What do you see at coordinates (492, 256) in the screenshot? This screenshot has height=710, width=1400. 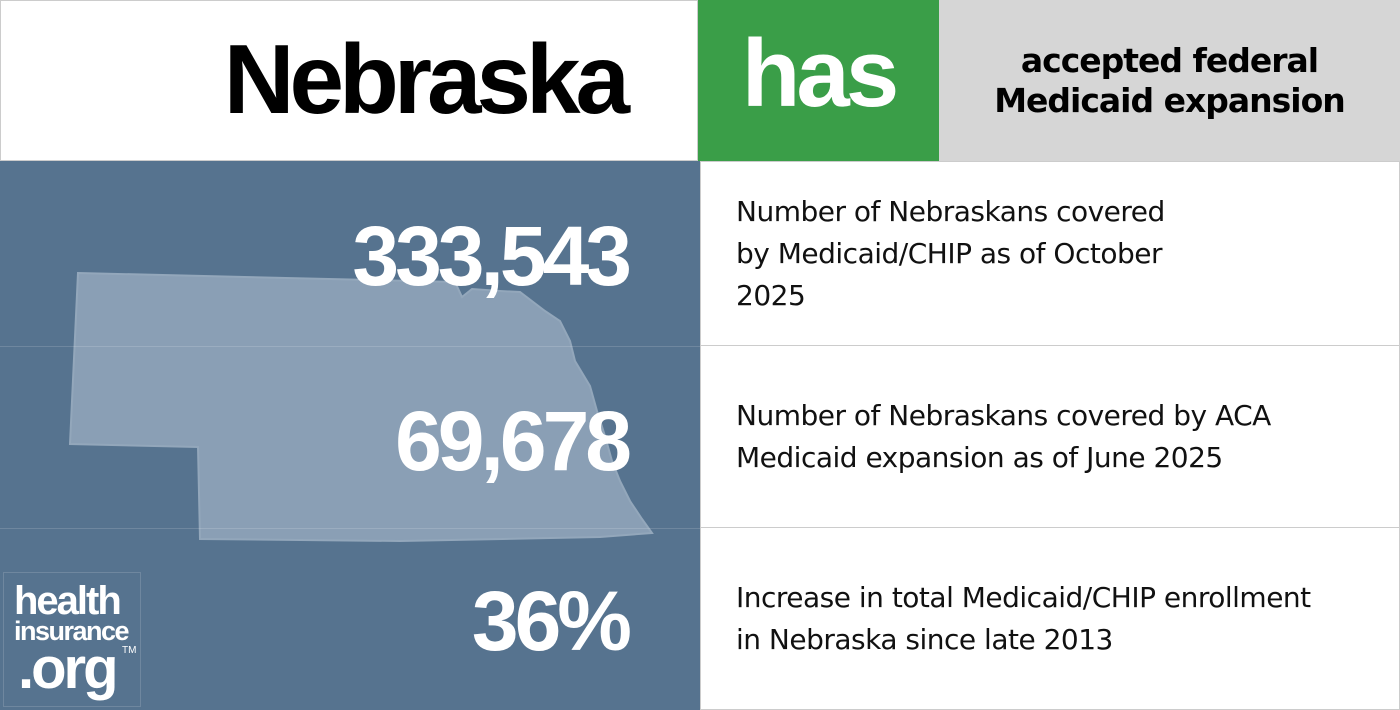 I see `stat-value-medicaid-chip: 333,543` at bounding box center [492, 256].